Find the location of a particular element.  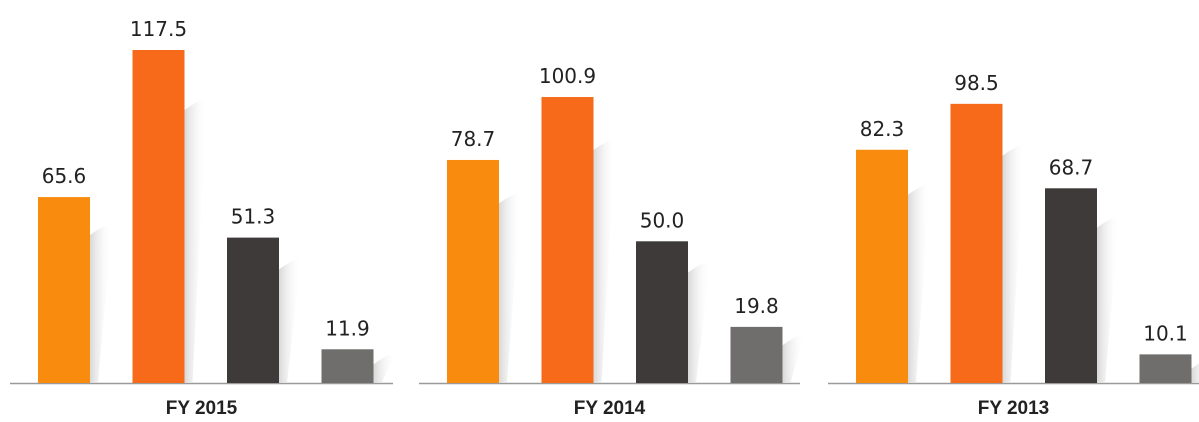

value-label: 50.0 is located at coordinates (662, 220).